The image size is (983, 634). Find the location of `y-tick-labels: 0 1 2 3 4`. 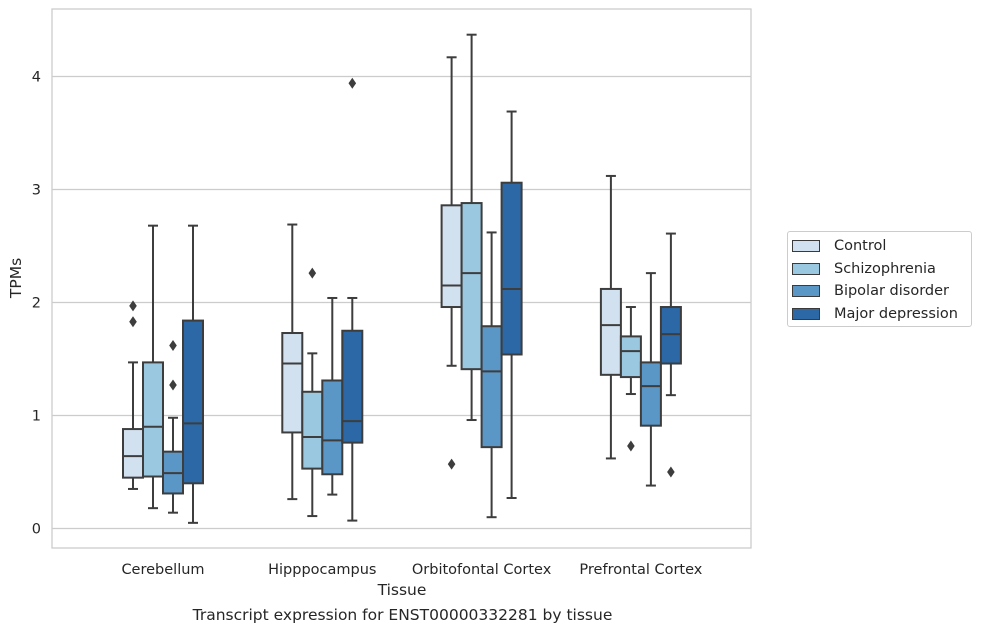

y-tick-labels: 0 1 2 3 4 is located at coordinates (36, 304).